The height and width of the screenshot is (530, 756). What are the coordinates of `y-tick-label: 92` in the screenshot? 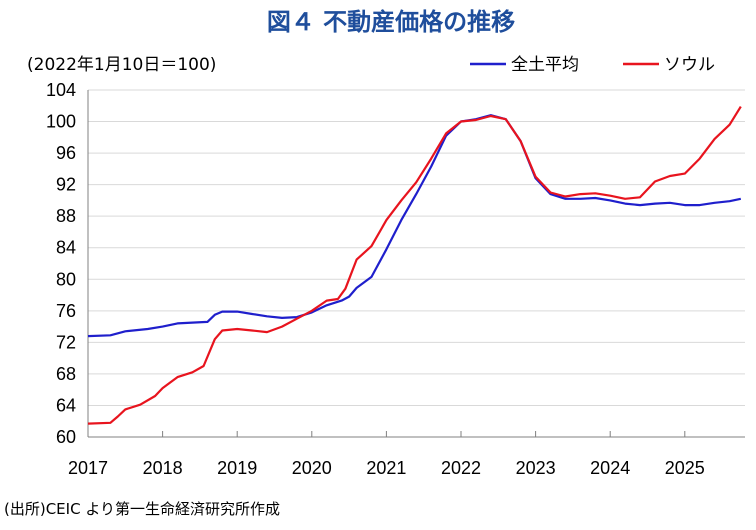 It's located at (66, 185).